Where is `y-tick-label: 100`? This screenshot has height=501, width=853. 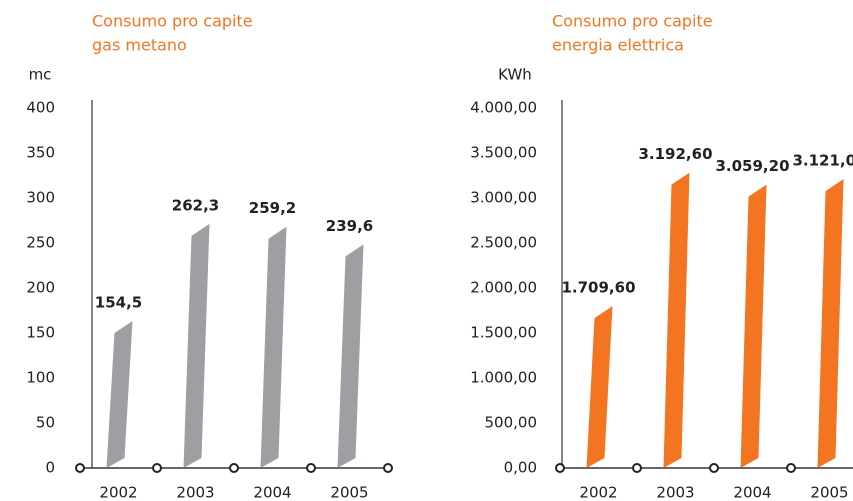
y-tick-label: 100 is located at coordinates (40, 378).